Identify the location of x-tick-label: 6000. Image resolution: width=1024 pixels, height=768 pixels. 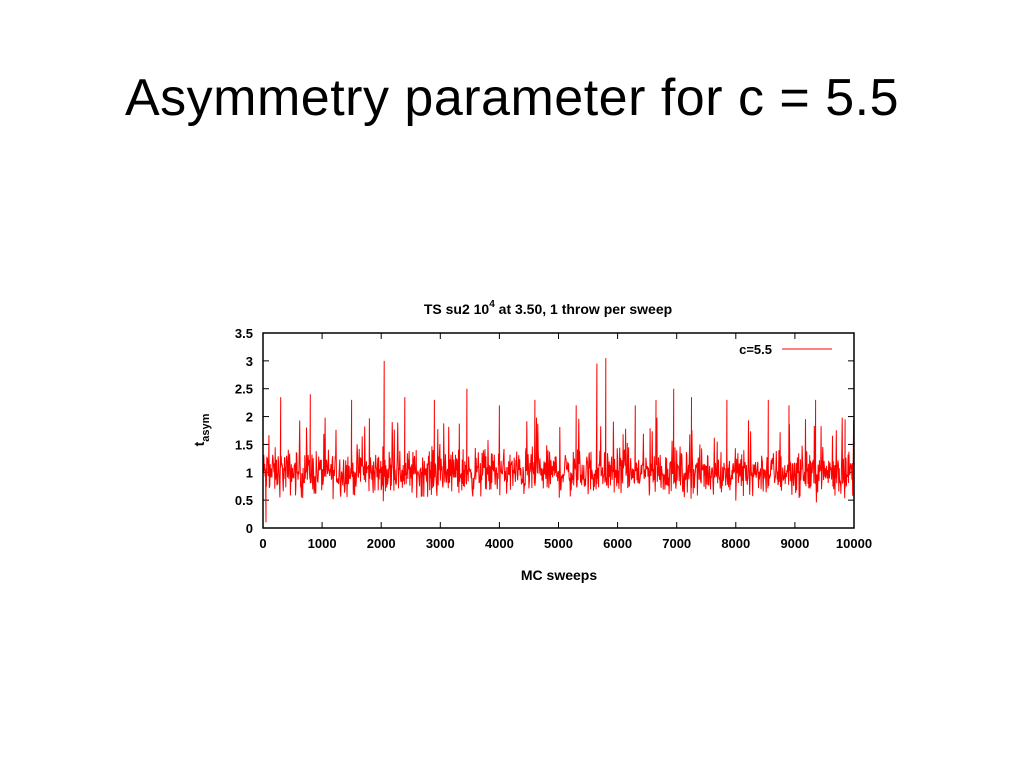
(617, 543).